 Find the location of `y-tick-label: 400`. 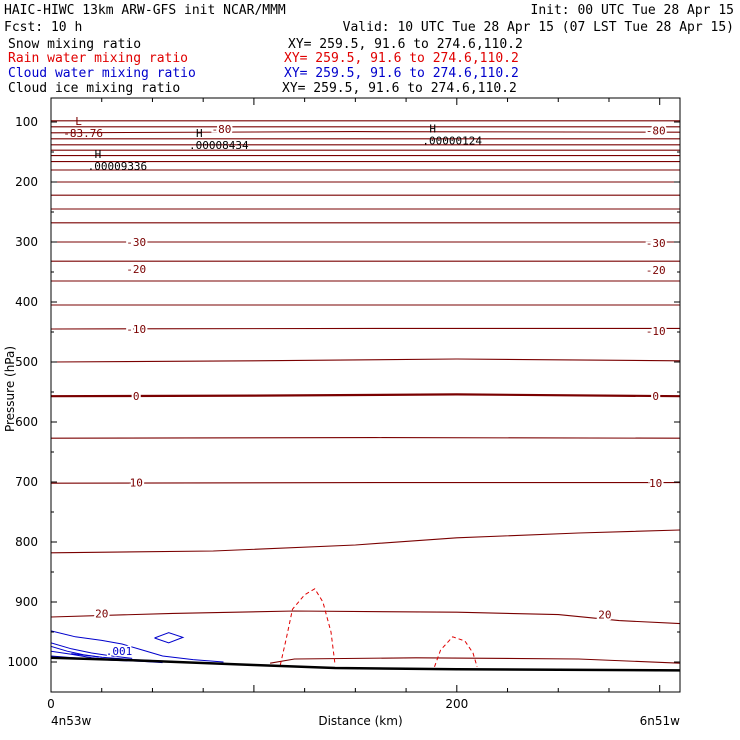

y-tick-label: 400 is located at coordinates (26, 302).